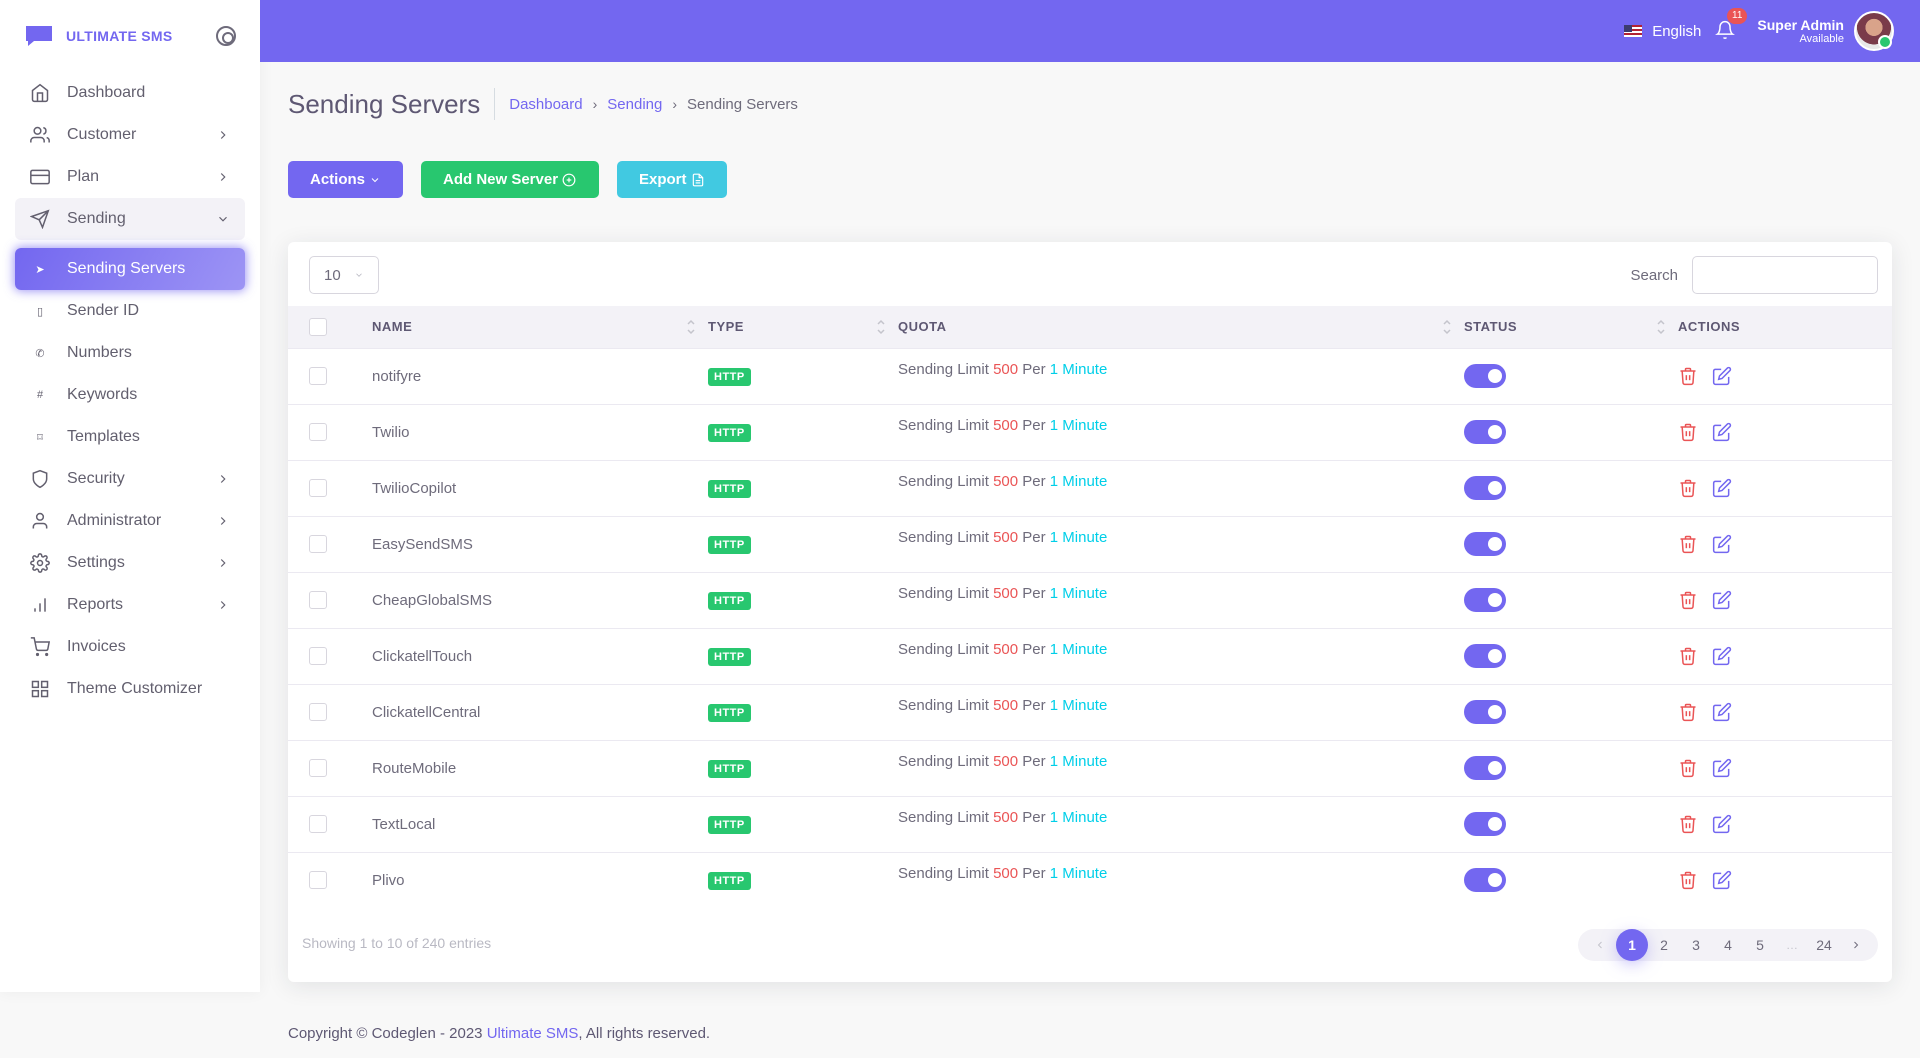 The height and width of the screenshot is (1058, 1920). I want to click on sidebar-subitem-numbers: ✆ Numbers, so click(130, 353).